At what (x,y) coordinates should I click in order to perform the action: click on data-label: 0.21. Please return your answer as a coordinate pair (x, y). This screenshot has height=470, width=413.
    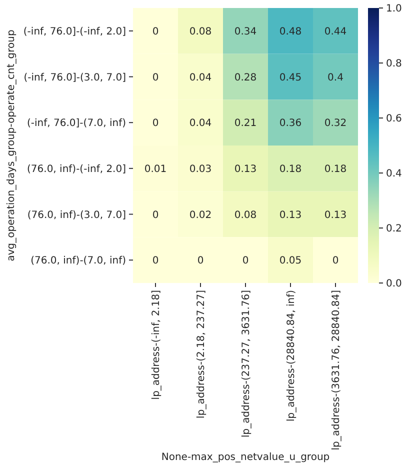
    Looking at the image, I should click on (245, 124).